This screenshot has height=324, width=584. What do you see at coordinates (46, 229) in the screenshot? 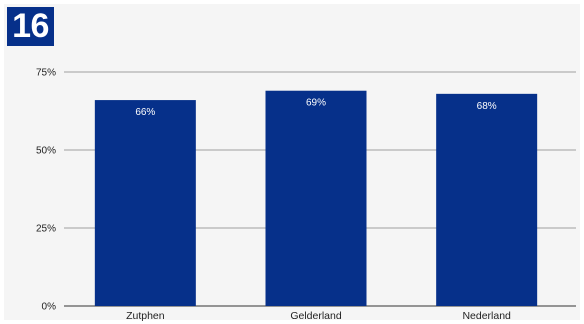
I see `y-tick-label: 25%` at bounding box center [46, 229].